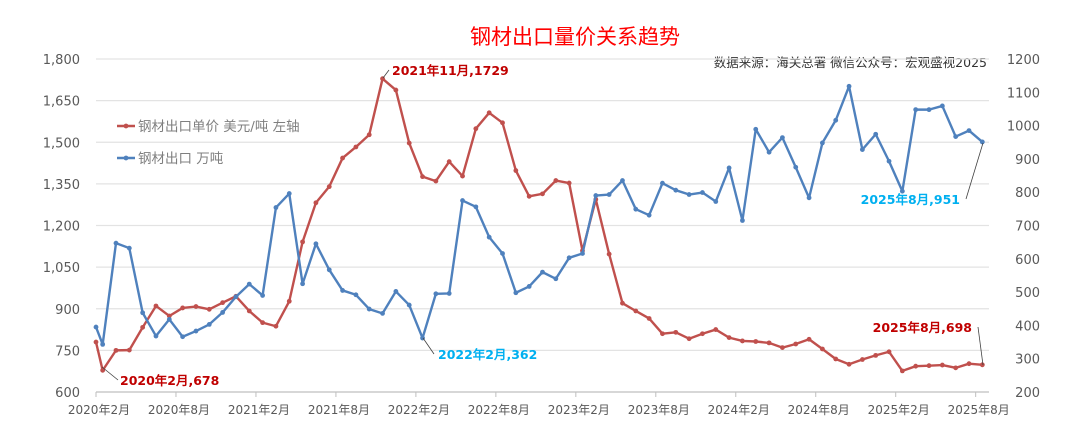 Image resolution: width=1080 pixels, height=444 pixels. Describe the element at coordinates (739, 410) in the screenshot. I see `x-tick-label: 2024年2月` at that location.